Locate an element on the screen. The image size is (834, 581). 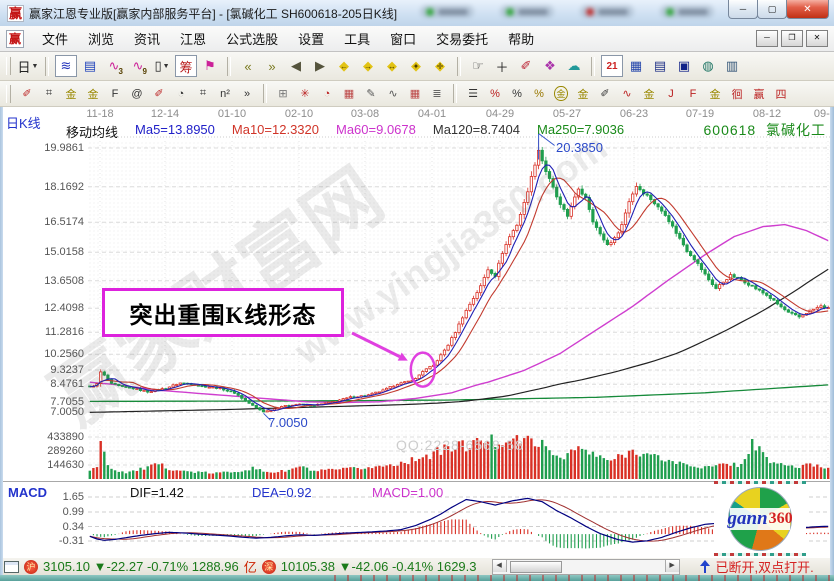
minimize-button: ─ is located at coordinates (743, 9).